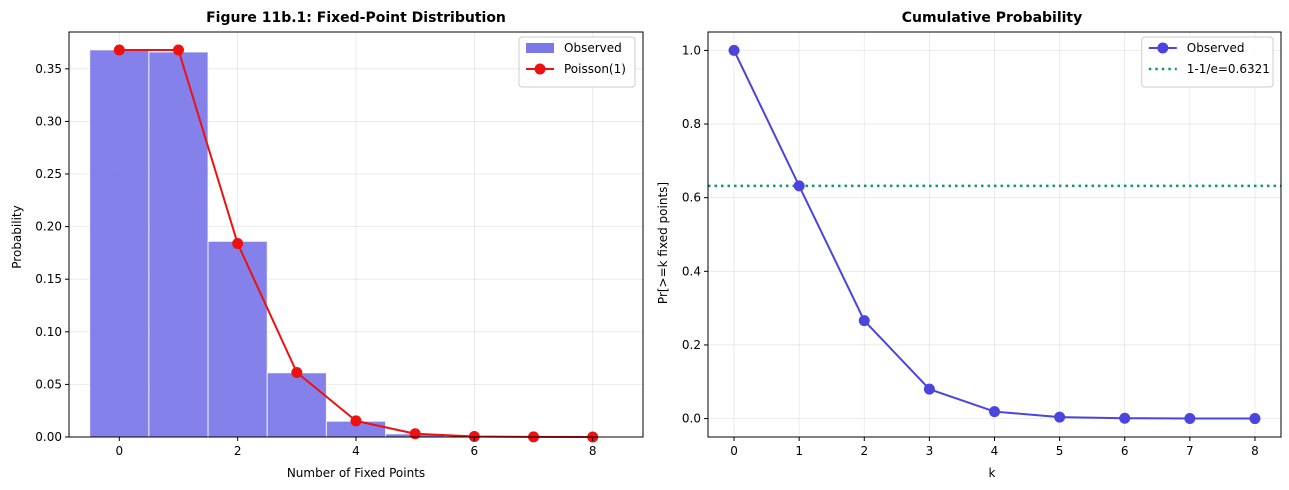  Describe the element at coordinates (691, 419) in the screenshot. I see `y-tick-label: 0.0` at that location.